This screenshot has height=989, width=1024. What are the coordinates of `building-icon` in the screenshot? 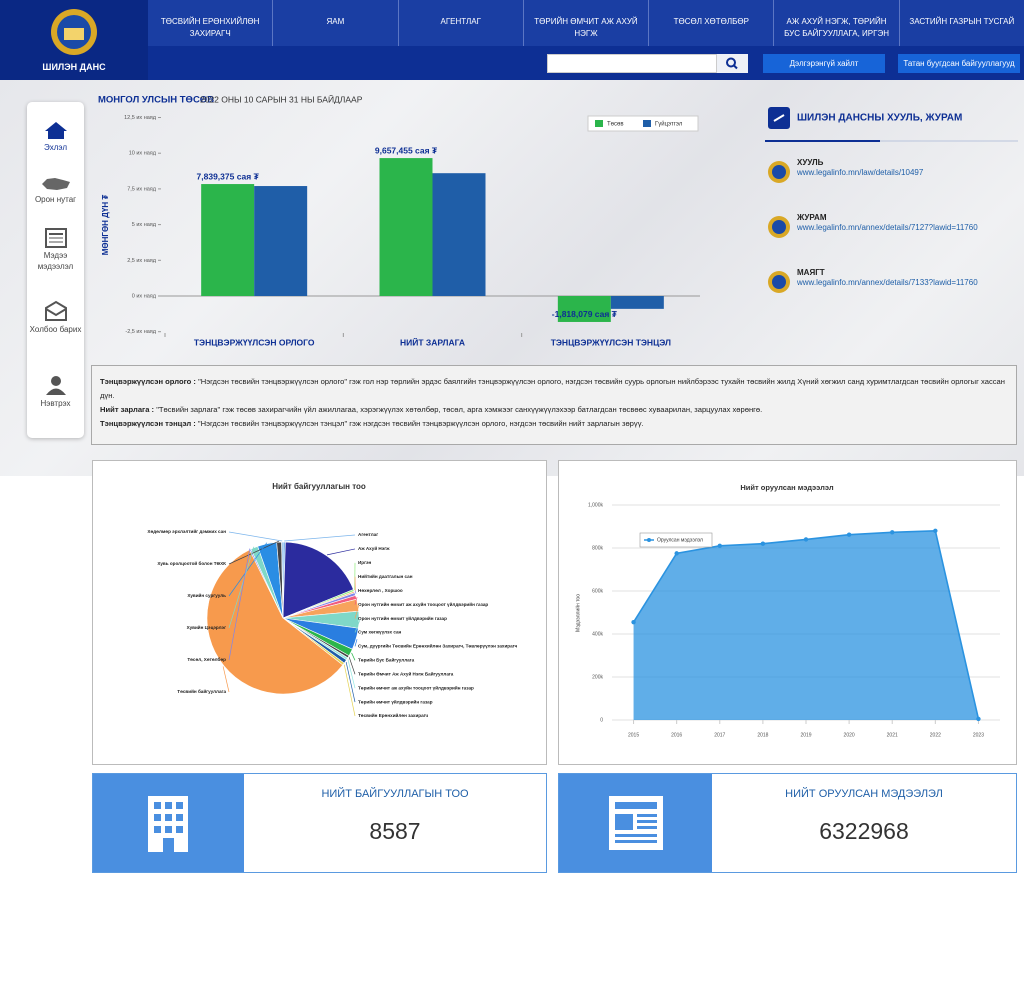 It's located at (168, 824).